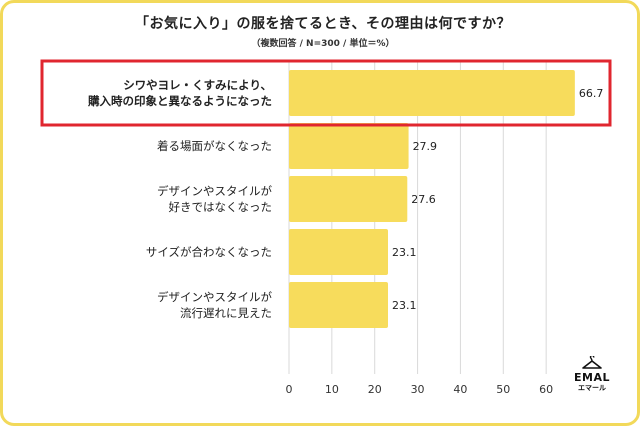  What do you see at coordinates (591, 93) in the screenshot?
I see `value-label: 66.7` at bounding box center [591, 93].